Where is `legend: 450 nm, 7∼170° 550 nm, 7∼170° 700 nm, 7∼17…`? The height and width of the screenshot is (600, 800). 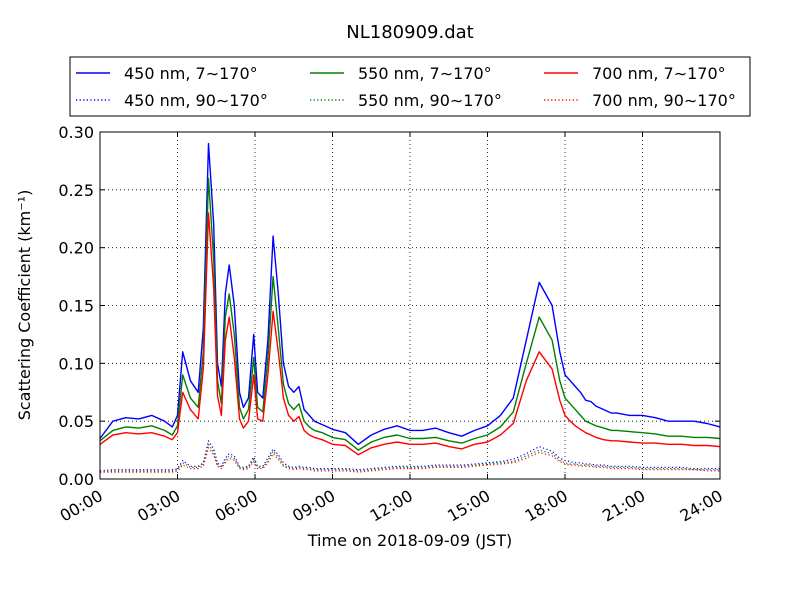 legend: 450 nm, 7∼170° 550 nm, 7∼170° 700 nm, 7∼17… is located at coordinates (410, 86).